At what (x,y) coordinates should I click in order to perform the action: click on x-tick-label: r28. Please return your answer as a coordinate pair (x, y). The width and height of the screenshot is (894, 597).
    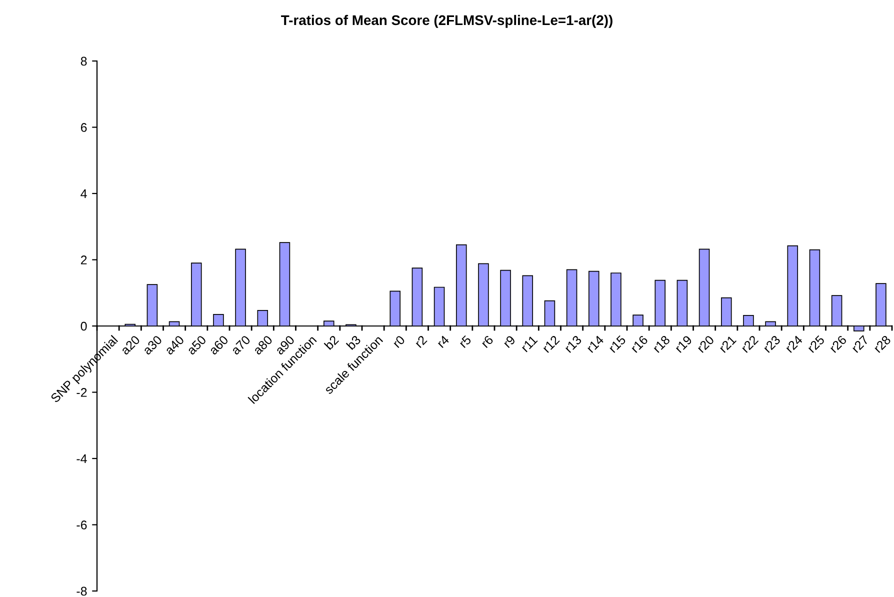
    Looking at the image, I should click on (882, 344).